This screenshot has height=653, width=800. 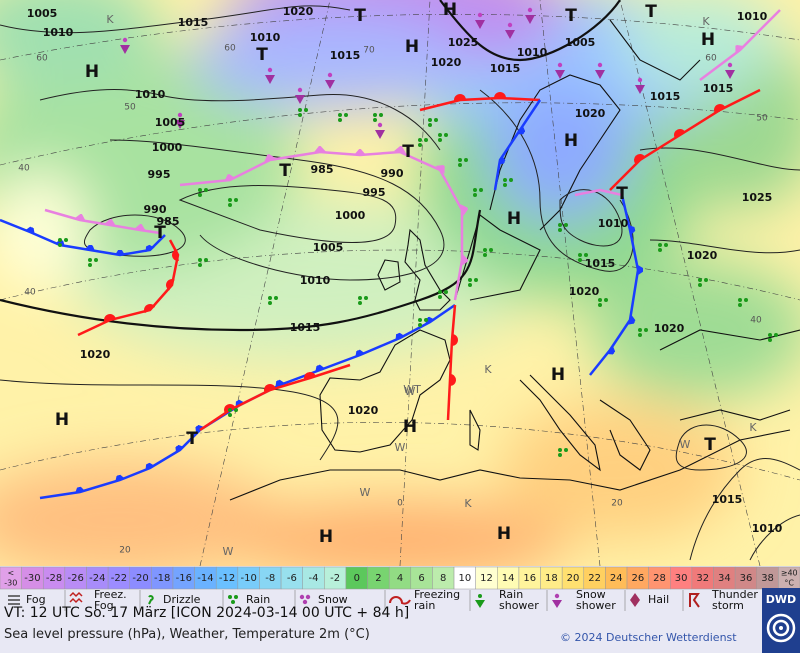 What do you see at coordinates (753, 427) in the screenshot?
I see `air-mass-label: K` at bounding box center [753, 427].